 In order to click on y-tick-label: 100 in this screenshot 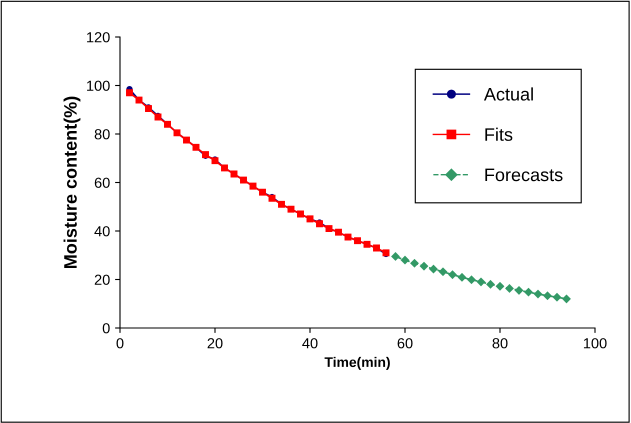, I will do `click(98, 85)`.